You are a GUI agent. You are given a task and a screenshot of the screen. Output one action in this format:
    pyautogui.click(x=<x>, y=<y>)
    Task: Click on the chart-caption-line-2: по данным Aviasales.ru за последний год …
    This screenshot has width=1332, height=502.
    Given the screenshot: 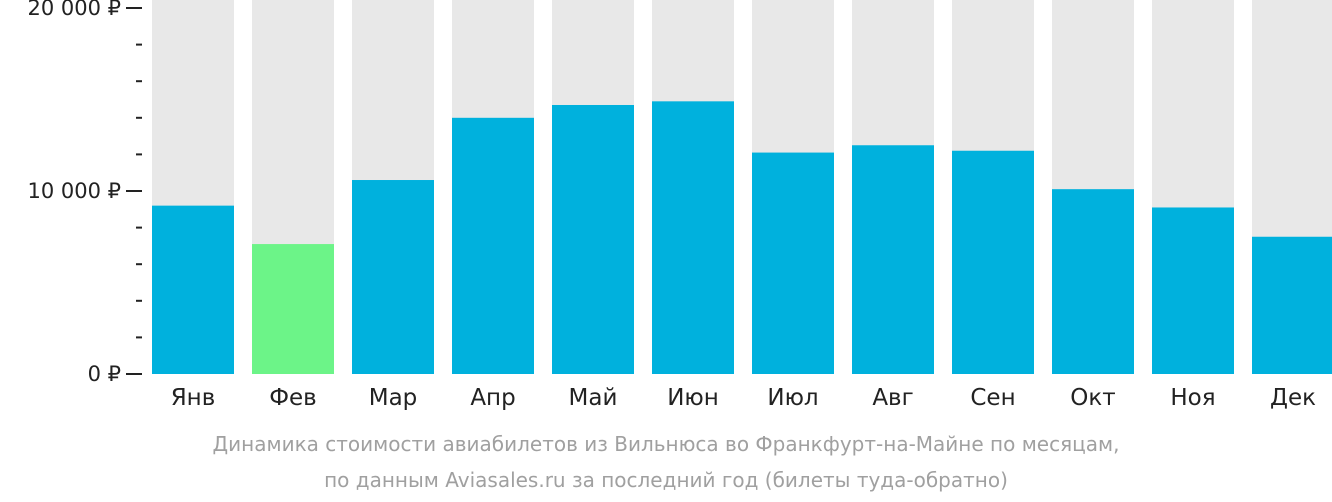 What is the action you would take?
    pyautogui.click(x=666, y=480)
    